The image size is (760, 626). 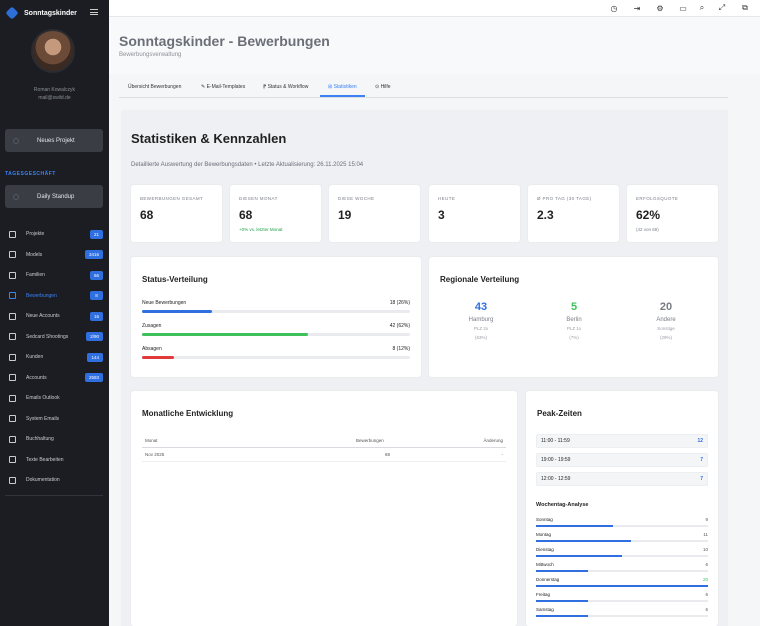 What do you see at coordinates (370, 440) in the screenshot?
I see `column-header: Bewerbungen` at bounding box center [370, 440].